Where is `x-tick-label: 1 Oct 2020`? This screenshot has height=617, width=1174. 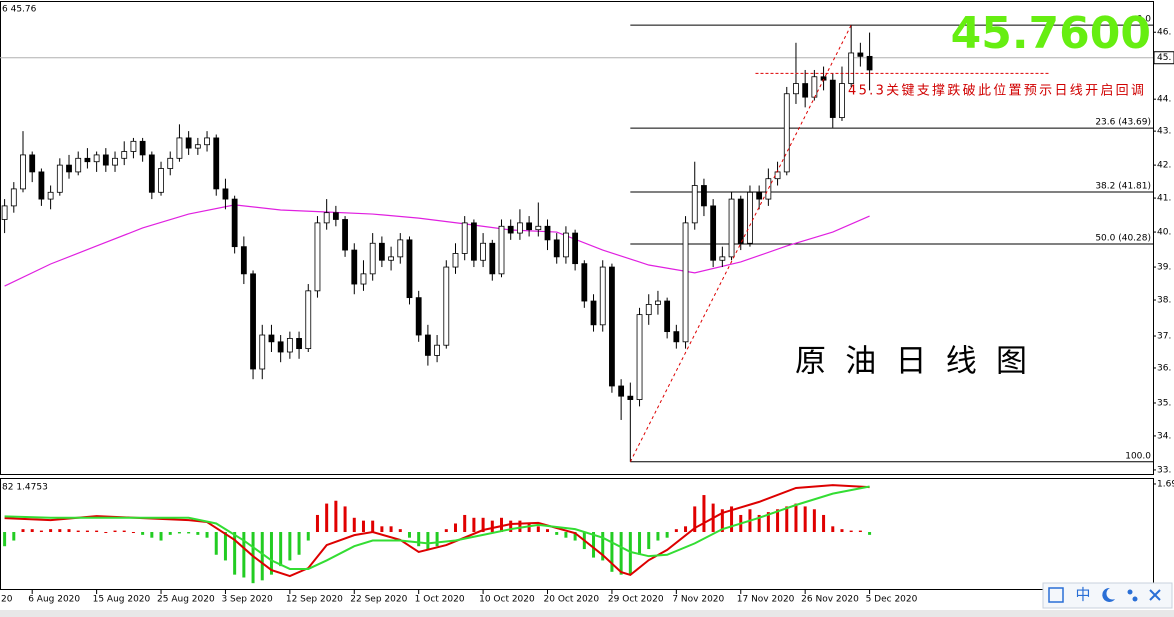 x-tick-label: 1 Oct 2020 is located at coordinates (440, 600).